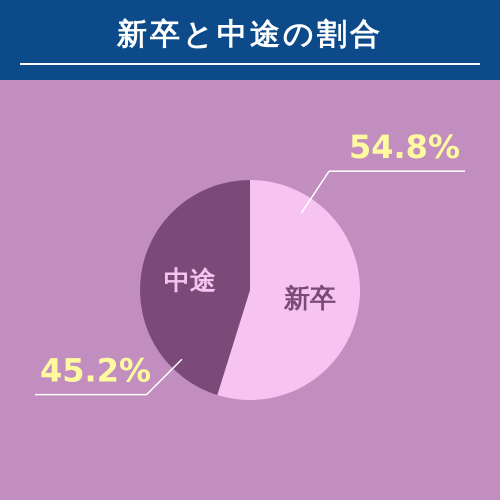  What do you see at coordinates (309, 299) in the screenshot?
I see `slice-label: 新卒` at bounding box center [309, 299].